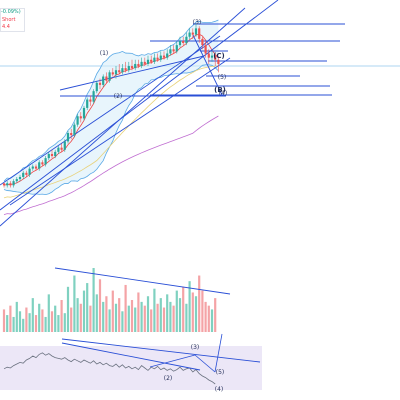 The image size is (400, 400). I want to click on wave-labels: (1) (2) (3) (4) (5) (C) (B), so click(164, 59).